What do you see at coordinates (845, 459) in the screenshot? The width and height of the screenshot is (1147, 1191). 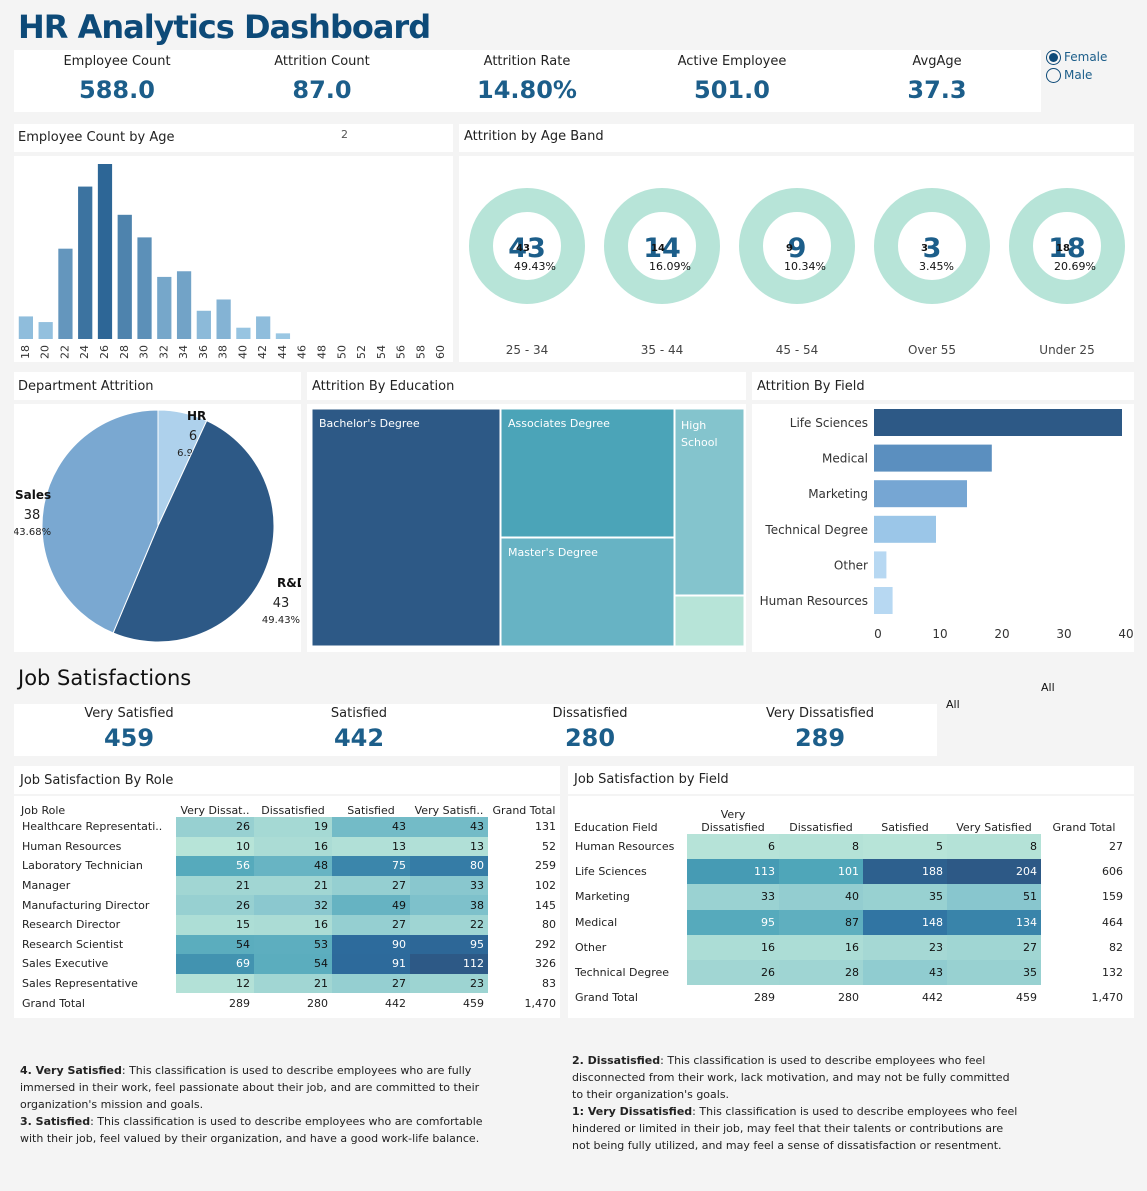 I see `field-category-label: Medical` at bounding box center [845, 459].